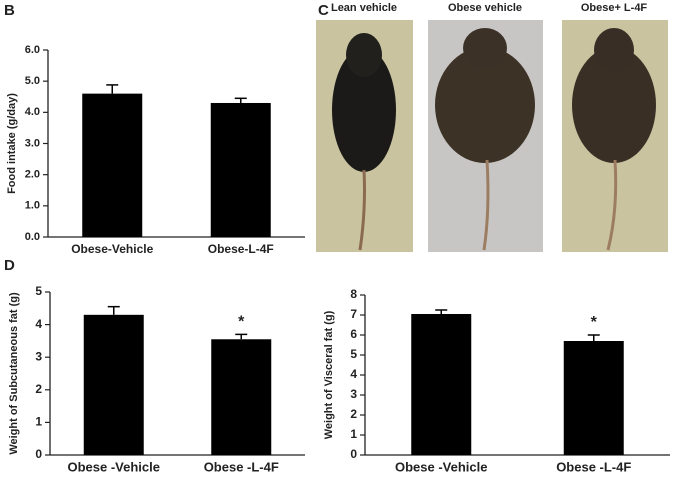 The image size is (680, 480). Describe the element at coordinates (241, 249) in the screenshot. I see `x-tick-label: Obese-L-4F` at that location.